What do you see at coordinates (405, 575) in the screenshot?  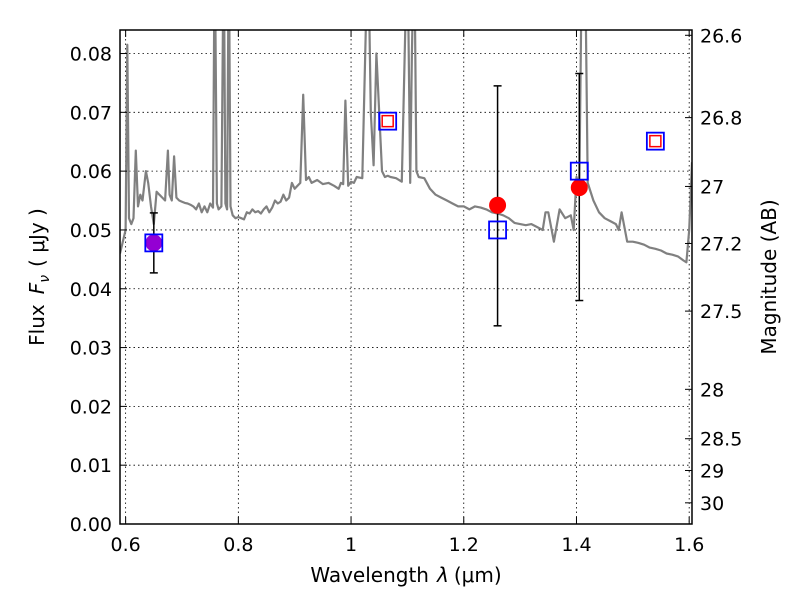 I see `x-axis-label: Wavelength λ (μm)` at bounding box center [405, 575].